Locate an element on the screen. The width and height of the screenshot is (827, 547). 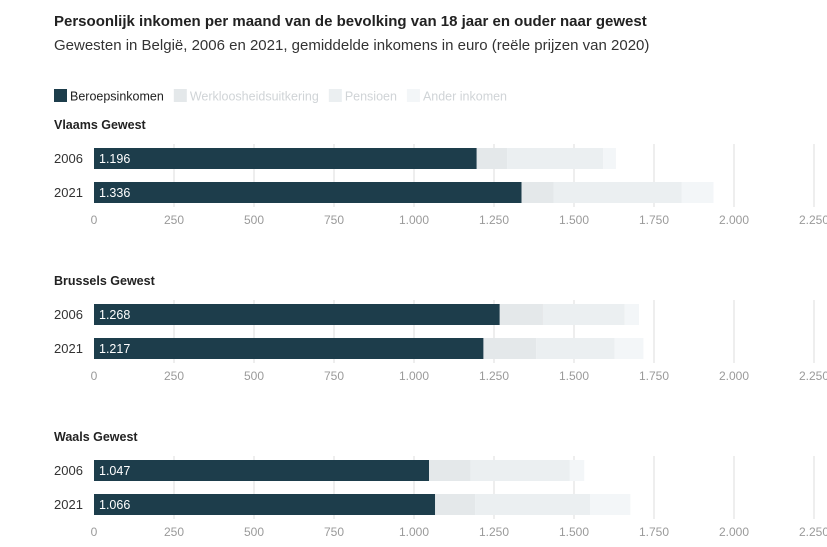
category-label-brussels-gewest-2006: 2006 is located at coordinates (68, 314).